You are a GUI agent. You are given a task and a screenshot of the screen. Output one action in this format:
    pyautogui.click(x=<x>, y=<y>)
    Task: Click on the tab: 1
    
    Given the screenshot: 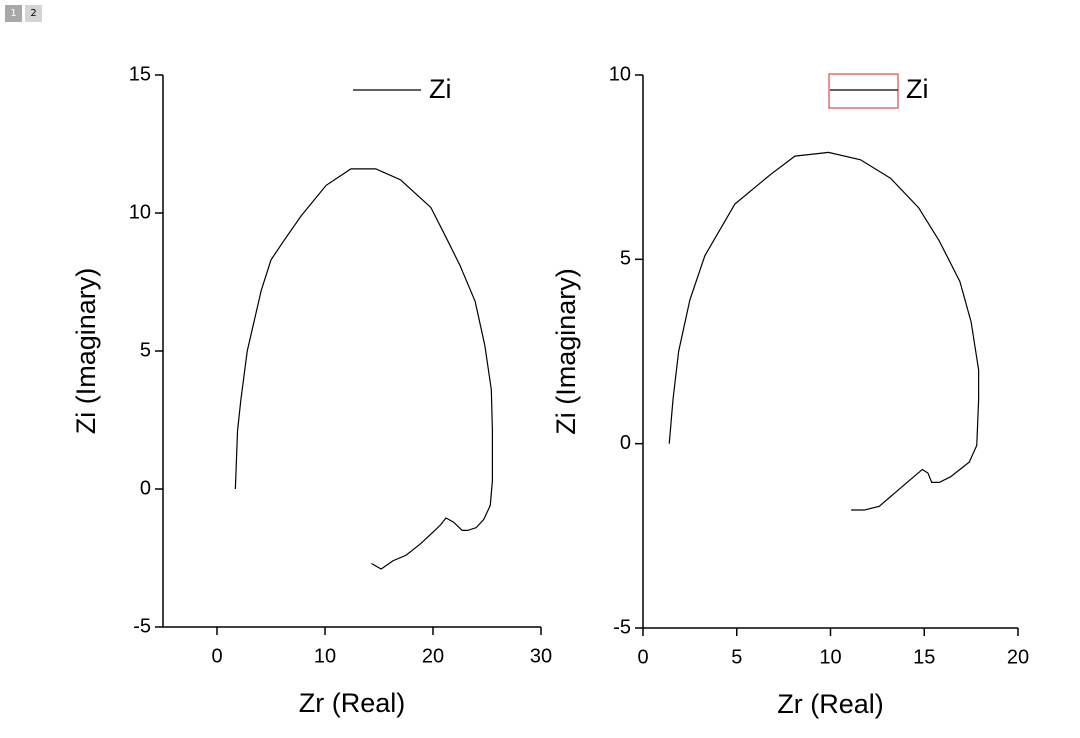 What is the action you would take?
    pyautogui.click(x=13, y=13)
    